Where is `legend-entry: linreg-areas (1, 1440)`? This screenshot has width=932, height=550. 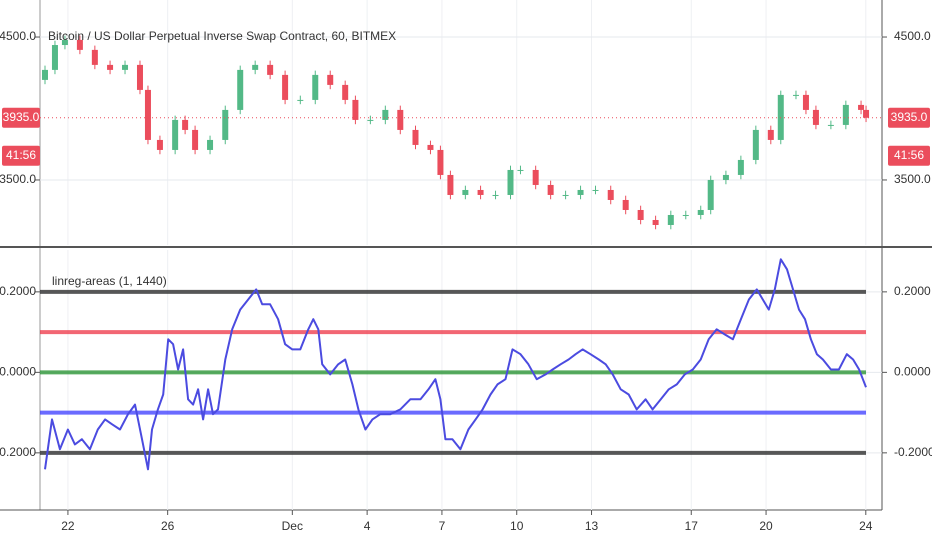 legend-entry: linreg-areas (1, 1440) is located at coordinates (109, 281).